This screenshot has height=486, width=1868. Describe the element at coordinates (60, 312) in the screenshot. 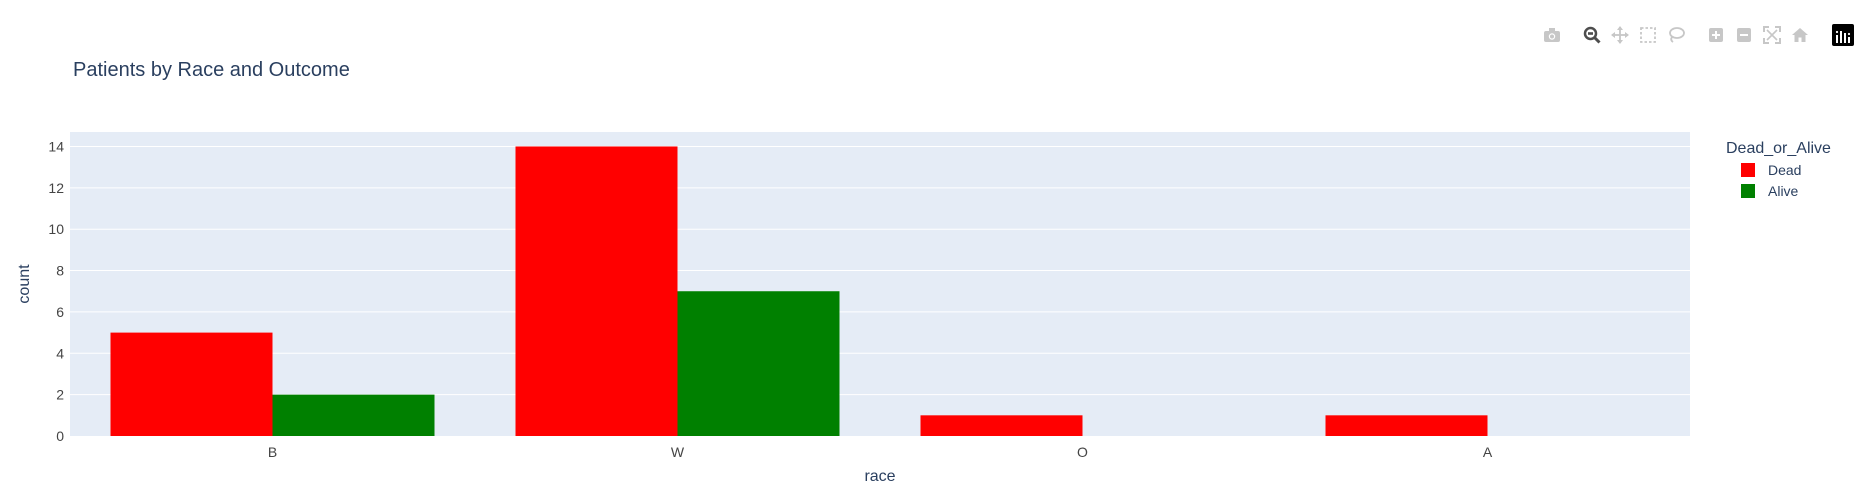

I see `y-tick-label: 6` at that location.